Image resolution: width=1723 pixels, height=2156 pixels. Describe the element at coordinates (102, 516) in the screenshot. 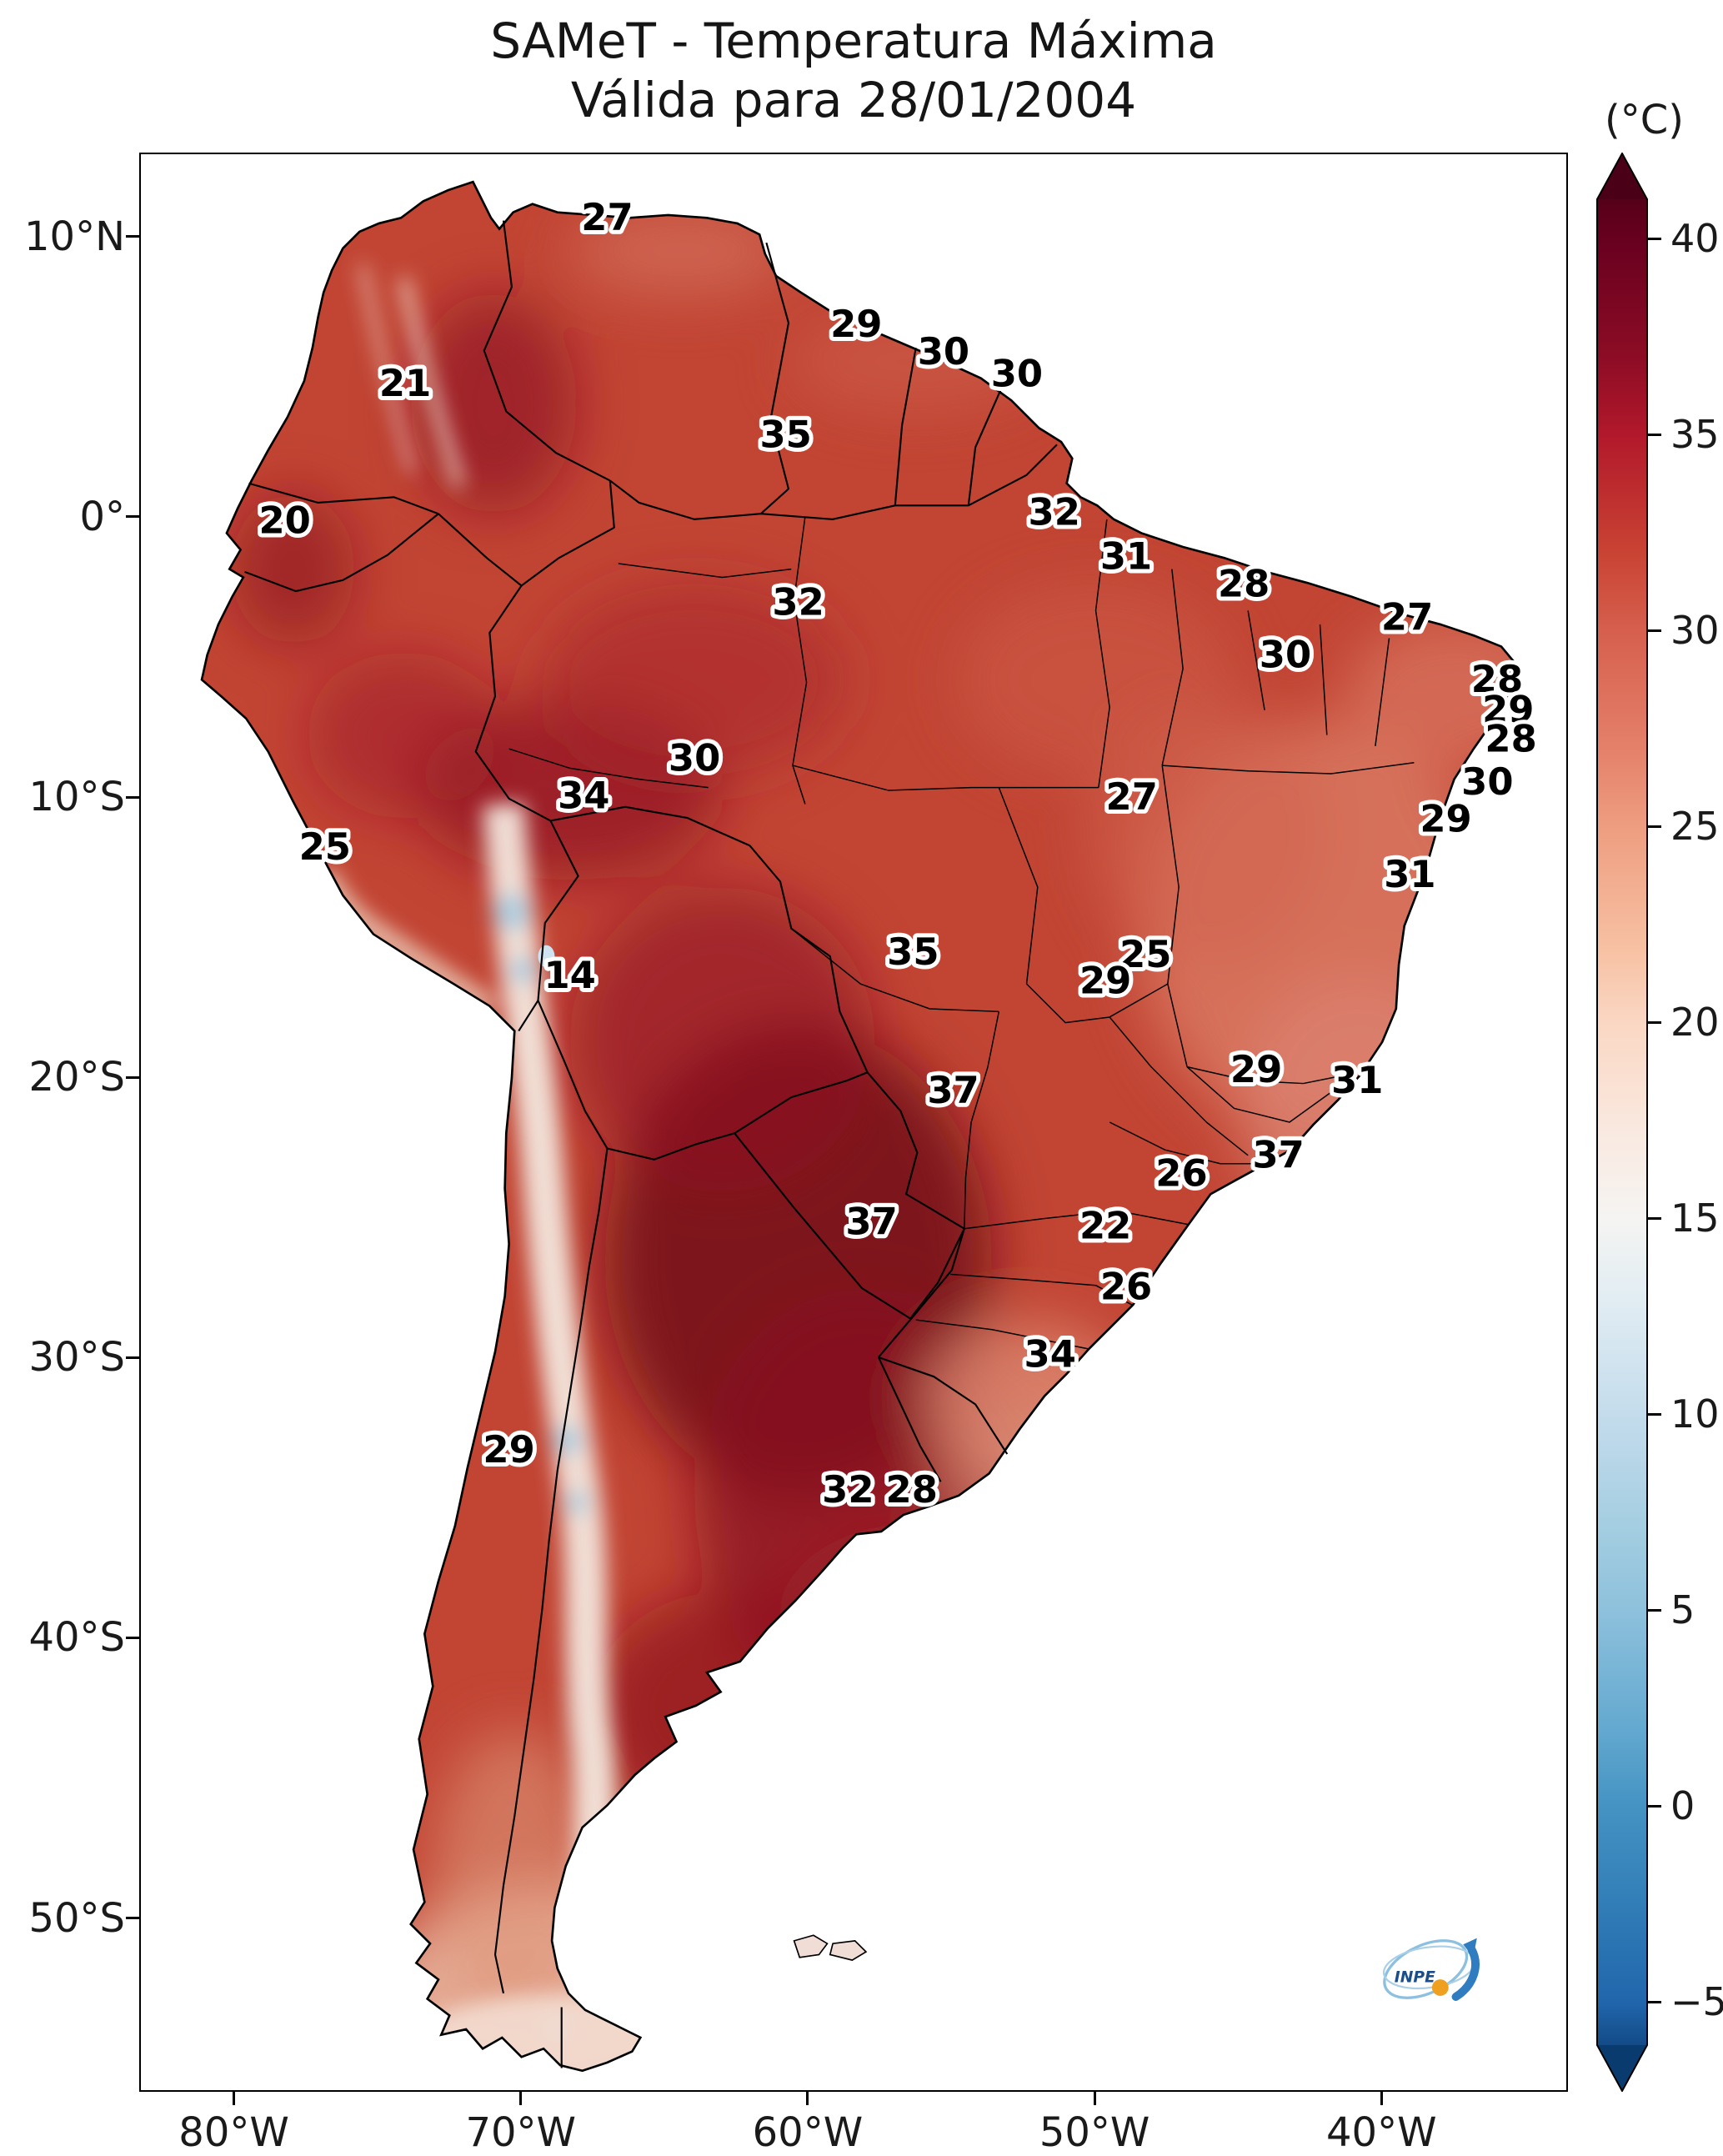

I see `latitude-tick-label: 0°` at that location.